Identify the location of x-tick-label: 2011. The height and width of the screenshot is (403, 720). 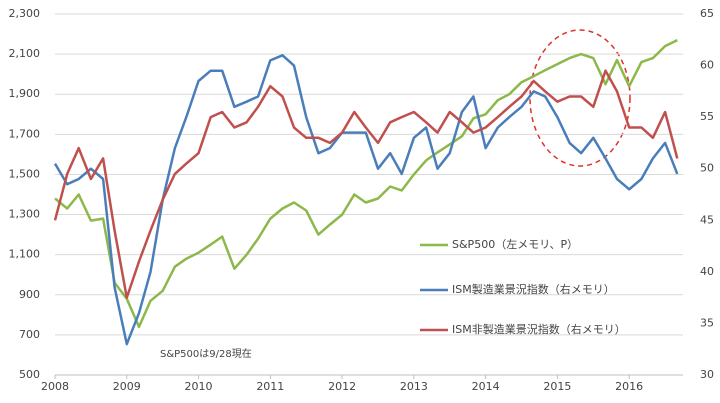
(270, 386).